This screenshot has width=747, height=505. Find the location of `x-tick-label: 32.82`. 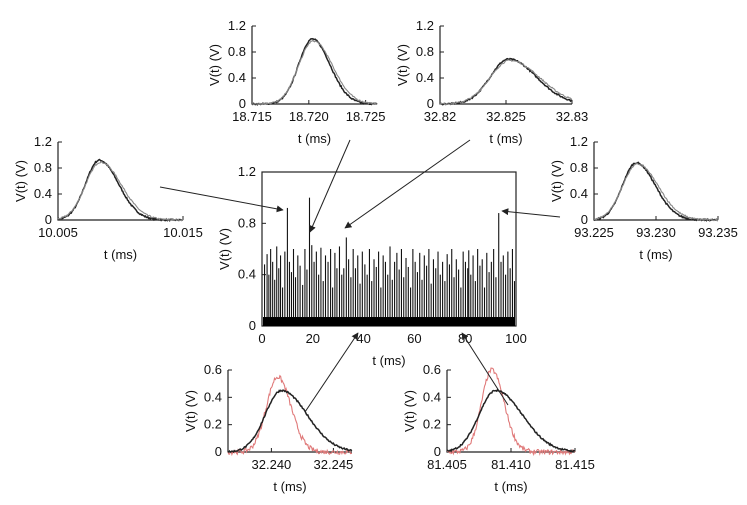

x-tick-label: 32.82 is located at coordinates (440, 116).